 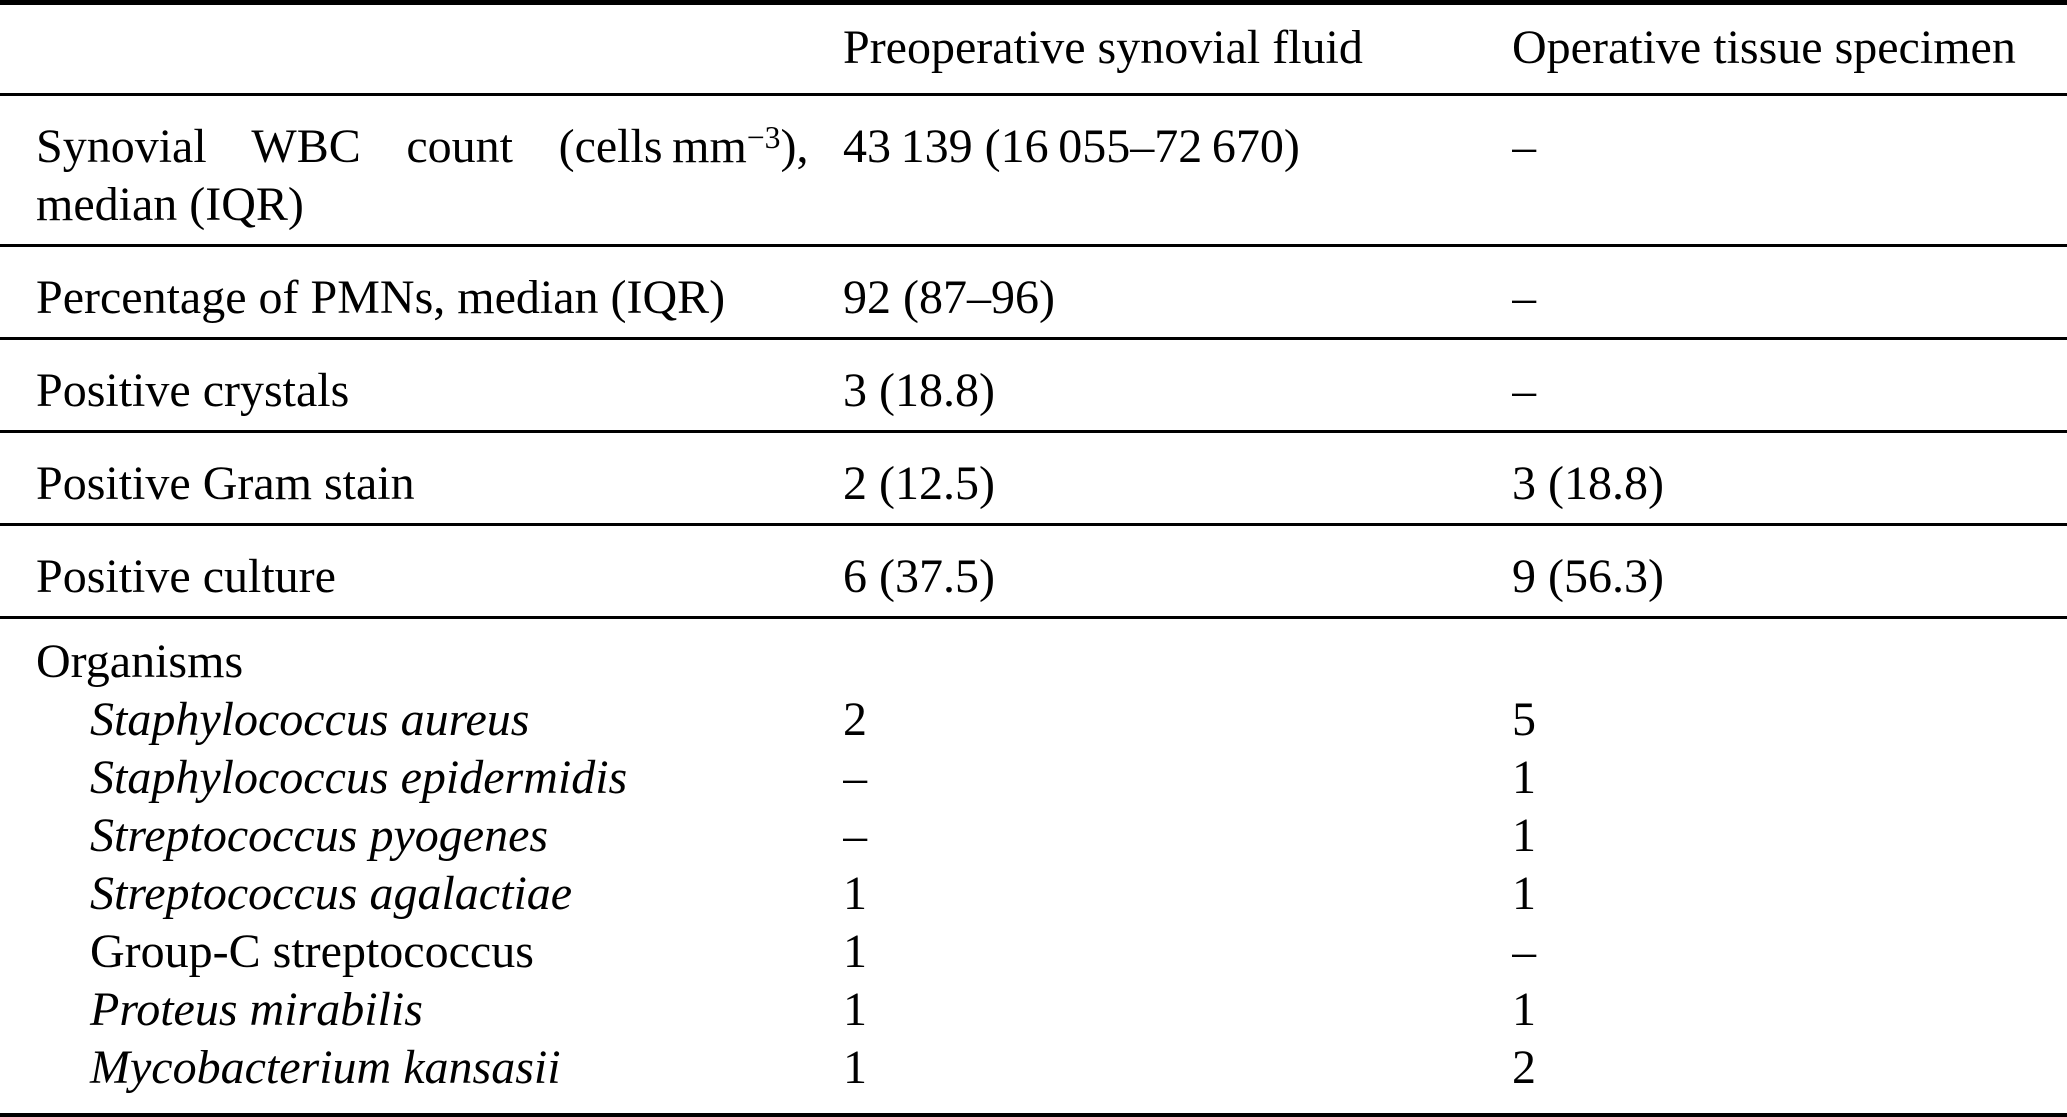 What do you see at coordinates (1177, 570) in the screenshot?
I see `preop-value: 6 (37.5)` at bounding box center [1177, 570].